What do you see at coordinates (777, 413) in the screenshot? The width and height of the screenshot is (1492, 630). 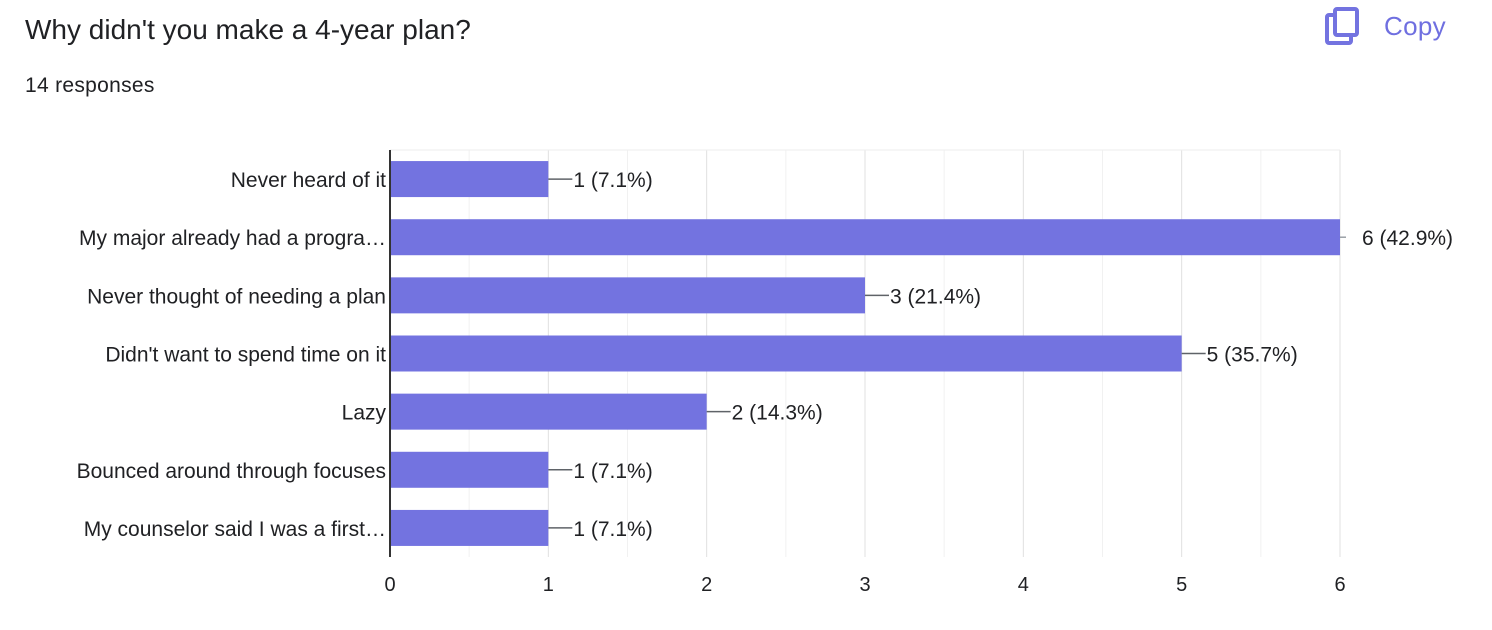 I see `data-label: 2 (14.3%)` at bounding box center [777, 413].